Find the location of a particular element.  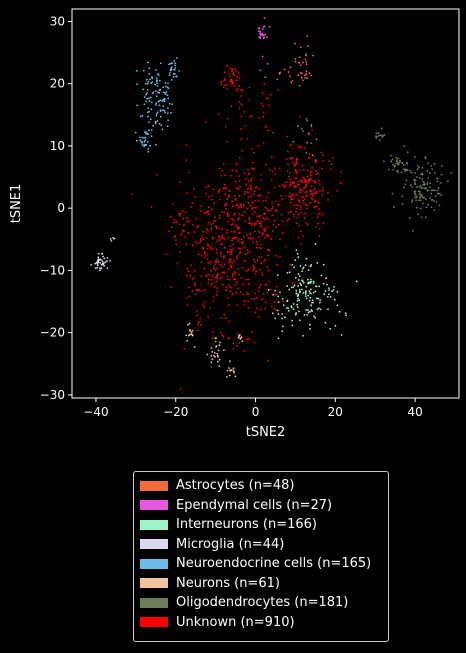

y-tick-label: −30 is located at coordinates (52, 395).